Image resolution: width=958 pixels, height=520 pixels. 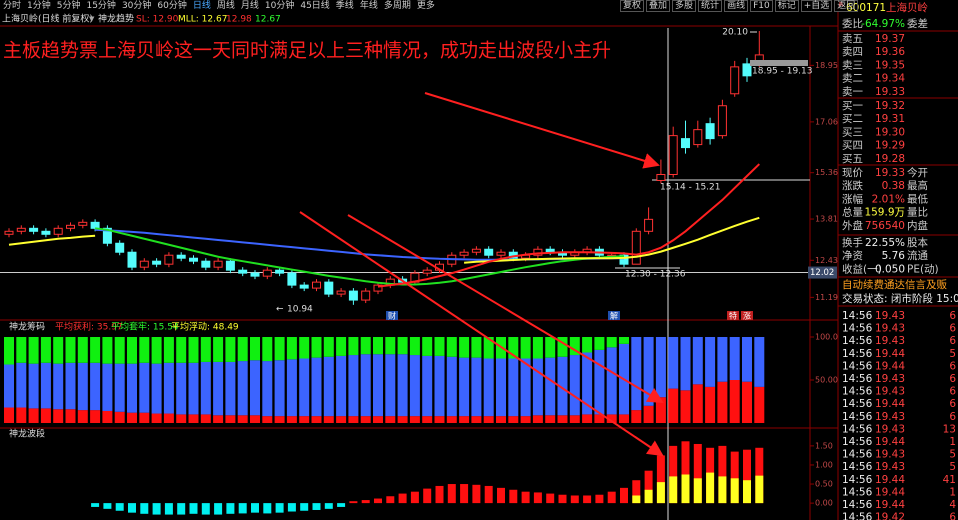 What do you see at coordinates (658, 6) in the screenshot?
I see `tool-button: 叠加` at bounding box center [658, 6].